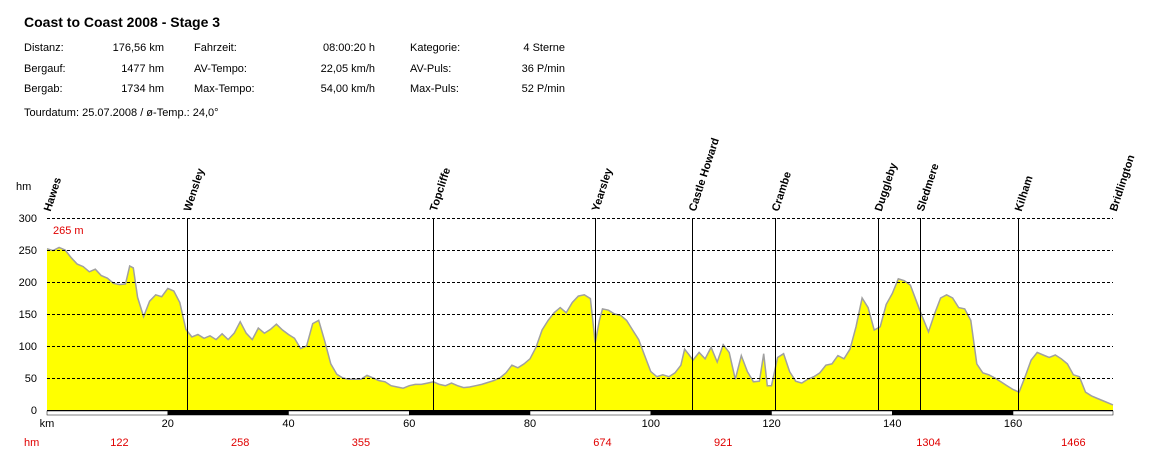  What do you see at coordinates (886, 187) in the screenshot?
I see `waypoint-label-duggleby: Duggleby` at bounding box center [886, 187].